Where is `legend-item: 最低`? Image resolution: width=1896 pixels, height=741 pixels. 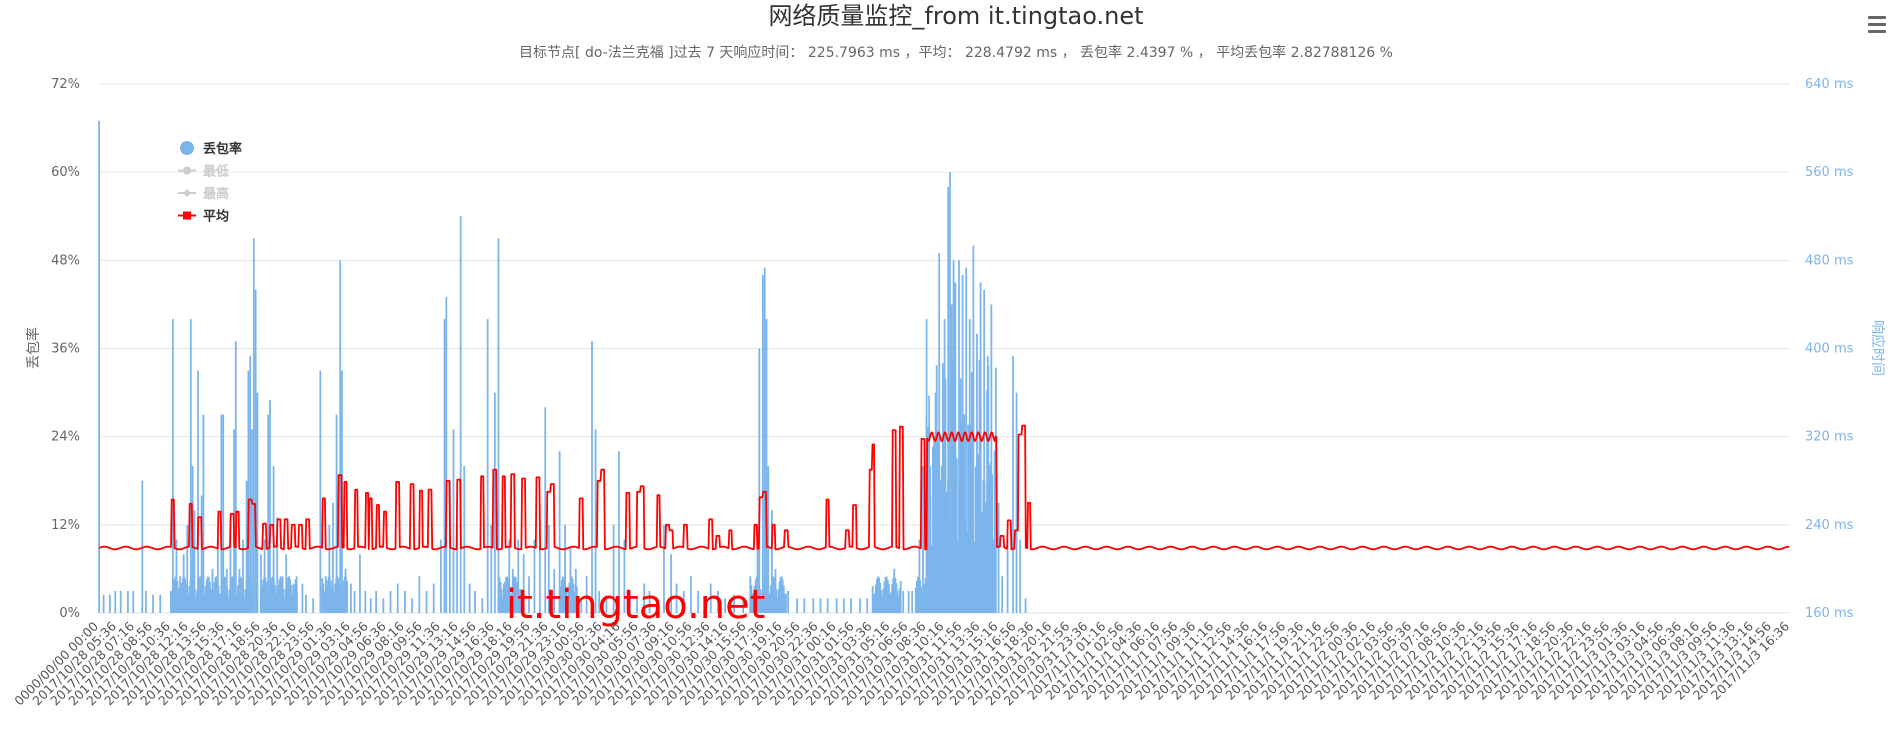
legend-item: 最低 is located at coordinates (203, 172).